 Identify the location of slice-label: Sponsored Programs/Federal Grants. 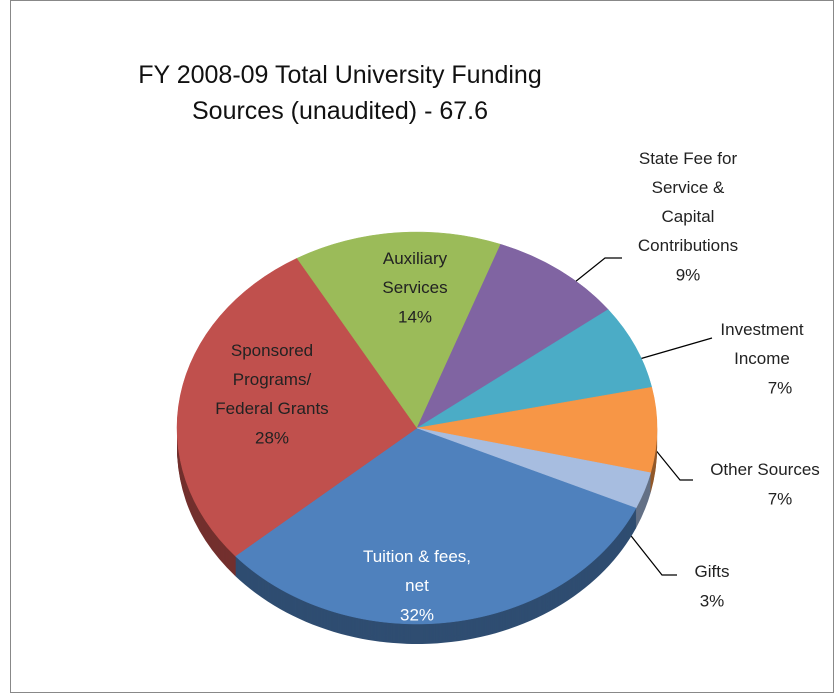
(271, 379).